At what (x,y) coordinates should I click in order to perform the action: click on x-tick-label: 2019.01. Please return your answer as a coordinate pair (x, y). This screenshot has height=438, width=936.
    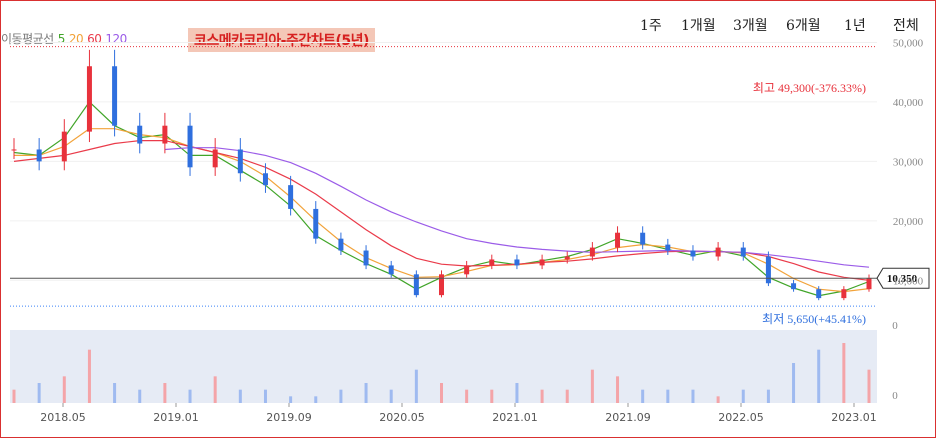
    Looking at the image, I should click on (176, 417).